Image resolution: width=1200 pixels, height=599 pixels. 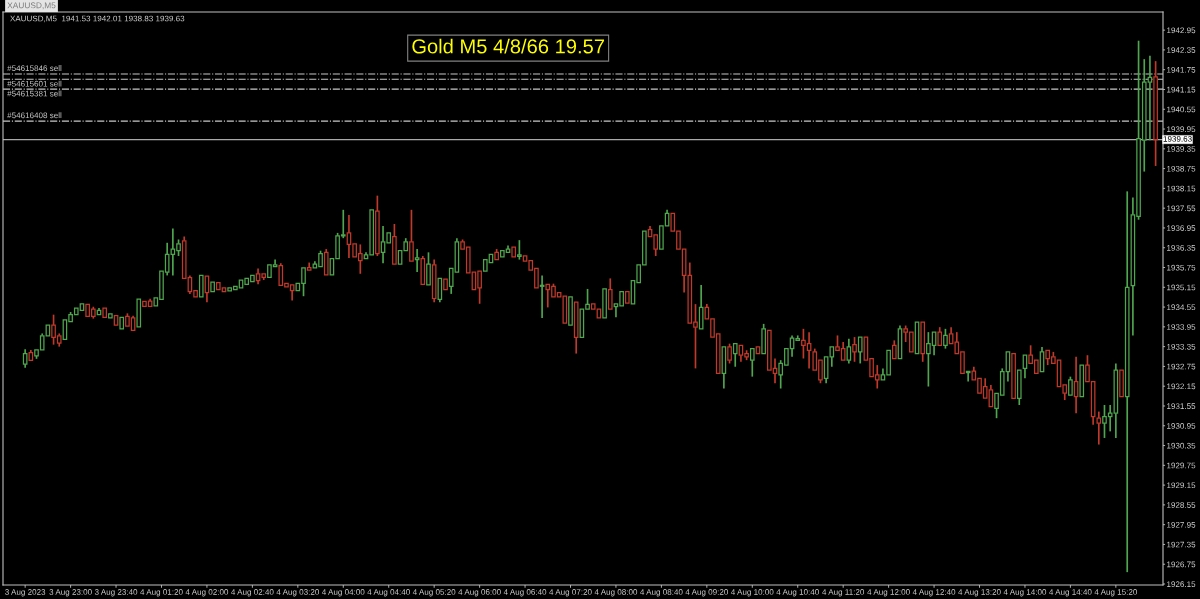 What do you see at coordinates (1181, 346) in the screenshot?
I see `y-tick-label: 1933.35` at bounding box center [1181, 346].